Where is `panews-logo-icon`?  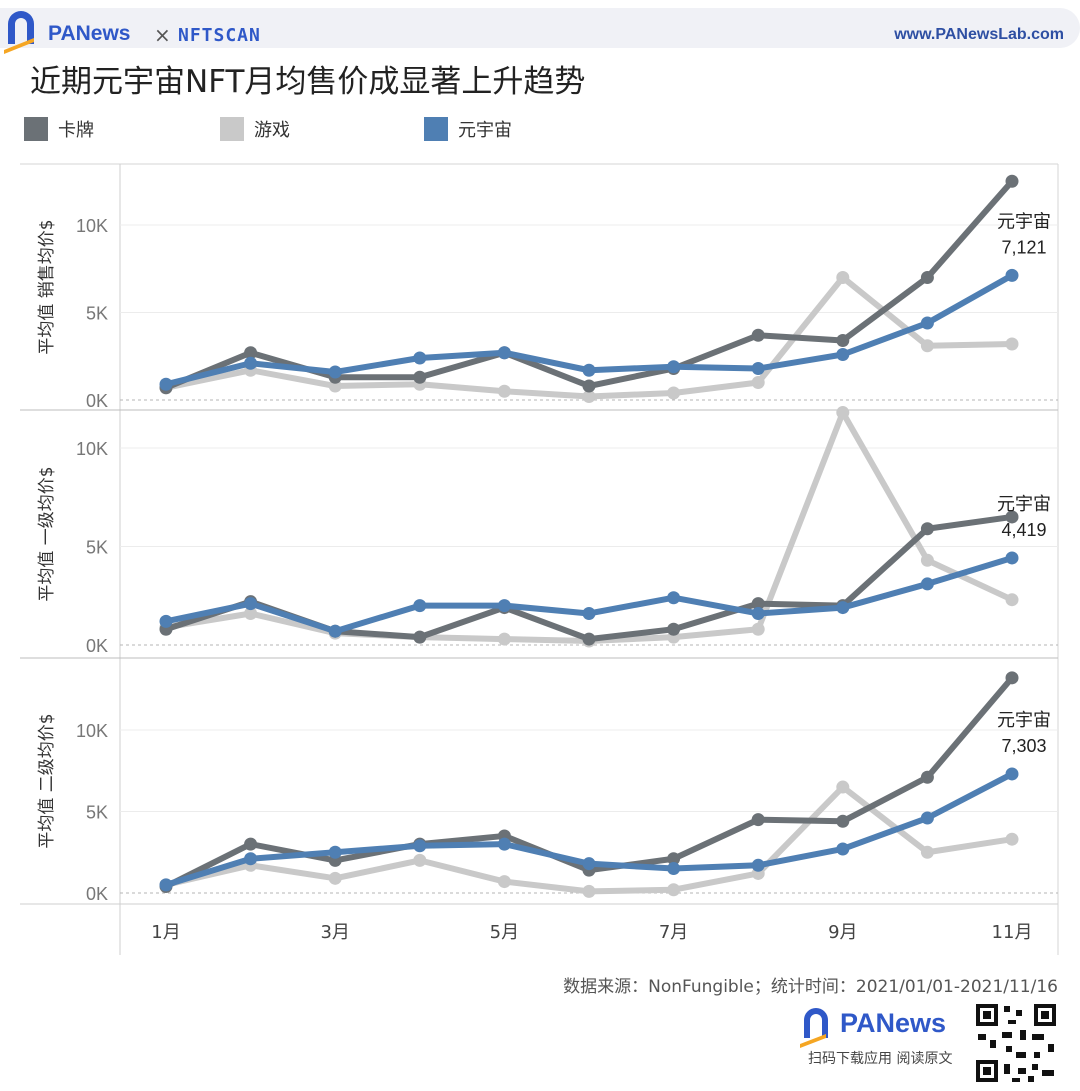
panews-logo-icon is located at coordinates (19, 32).